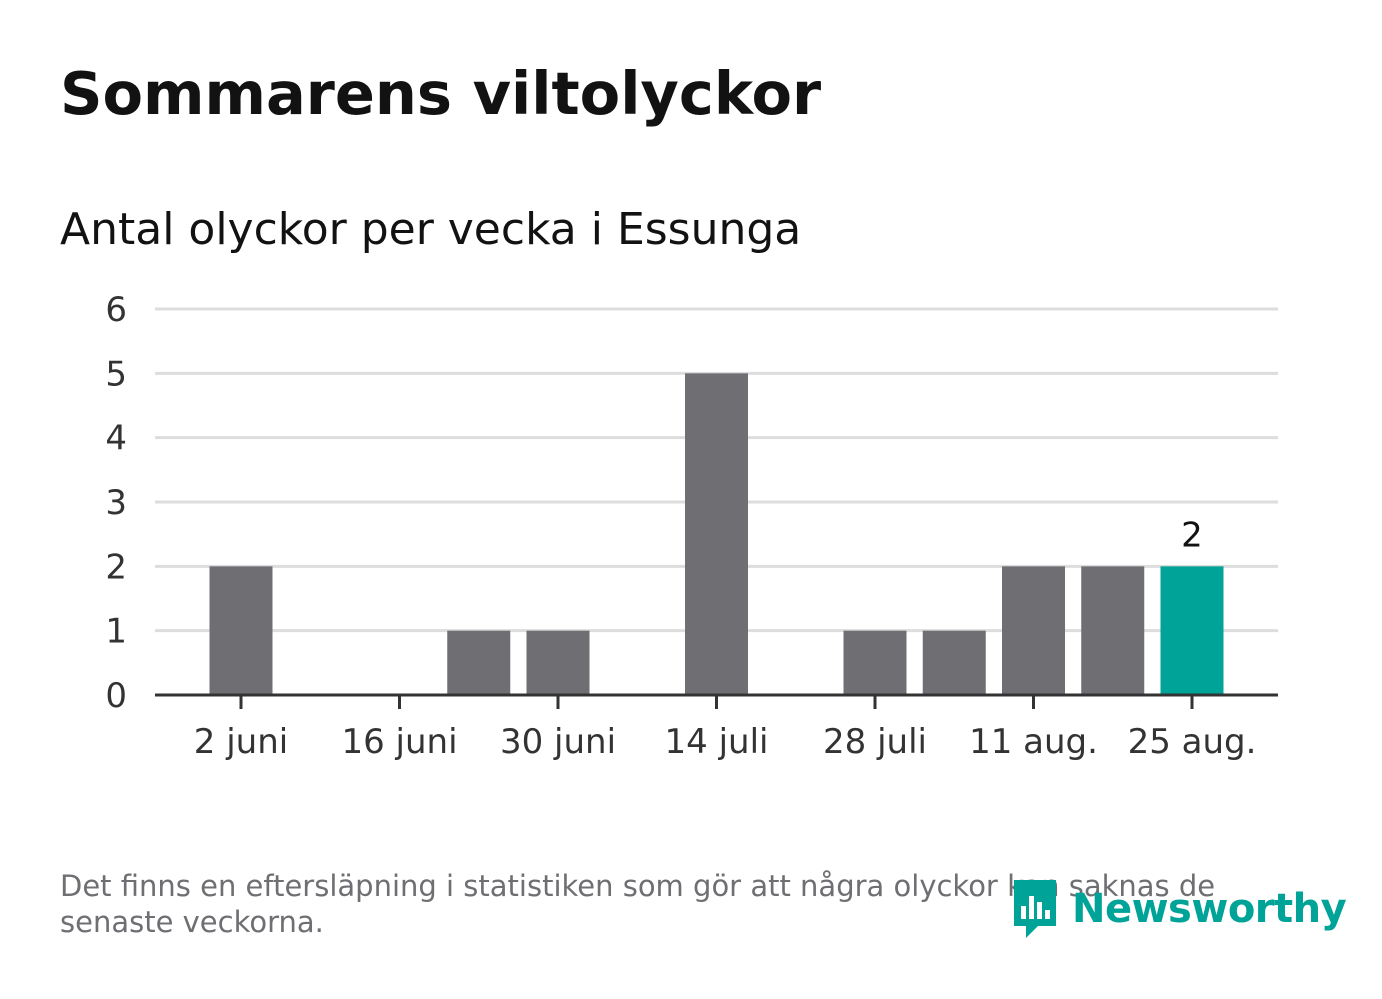 The image size is (1382, 999). I want to click on y-tick-label: 5, so click(116, 374).